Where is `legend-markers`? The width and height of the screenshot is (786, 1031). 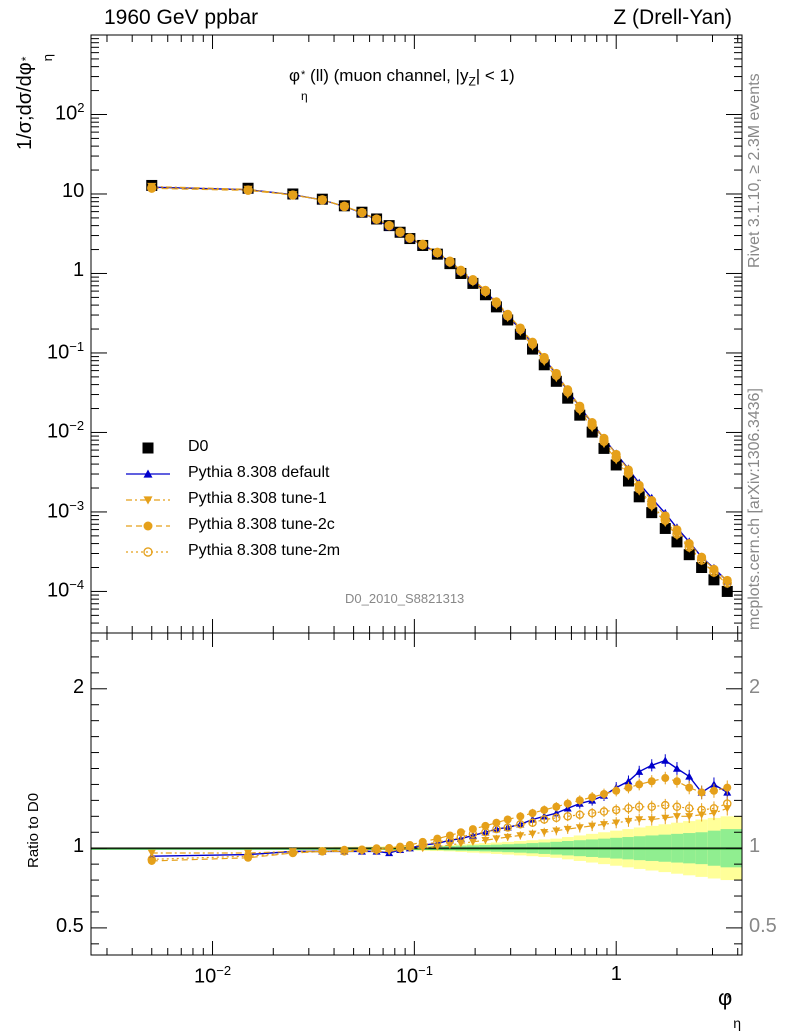 legend-markers is located at coordinates (148, 499).